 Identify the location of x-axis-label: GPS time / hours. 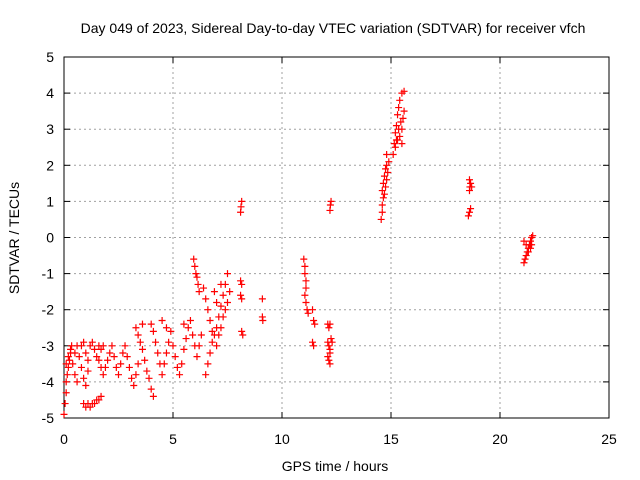
(335, 466).